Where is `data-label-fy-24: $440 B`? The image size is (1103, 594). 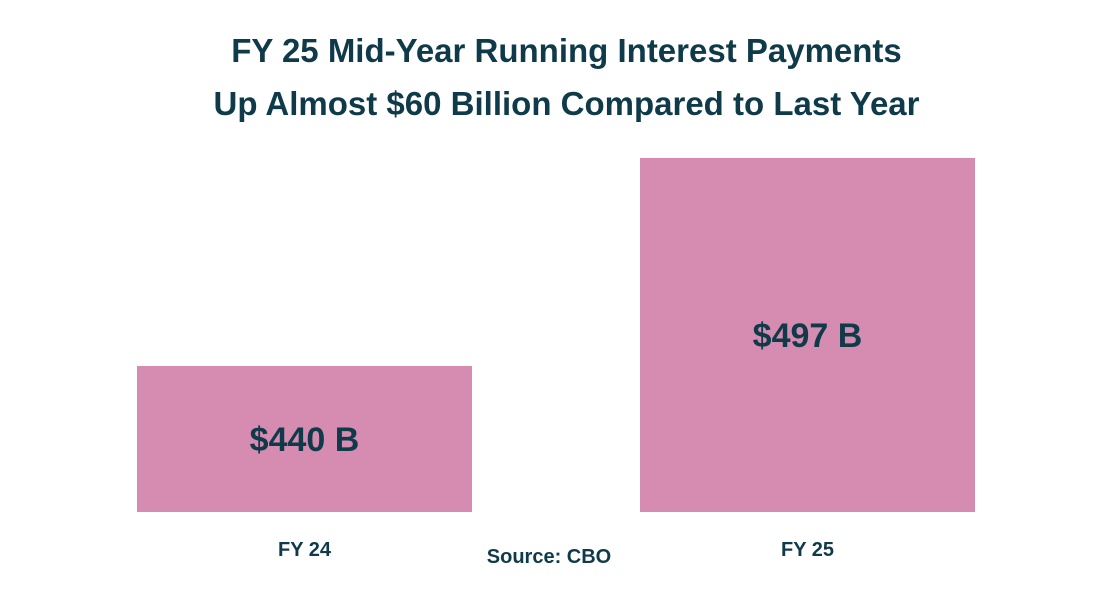
data-label-fy-24: $440 B is located at coordinates (305, 440).